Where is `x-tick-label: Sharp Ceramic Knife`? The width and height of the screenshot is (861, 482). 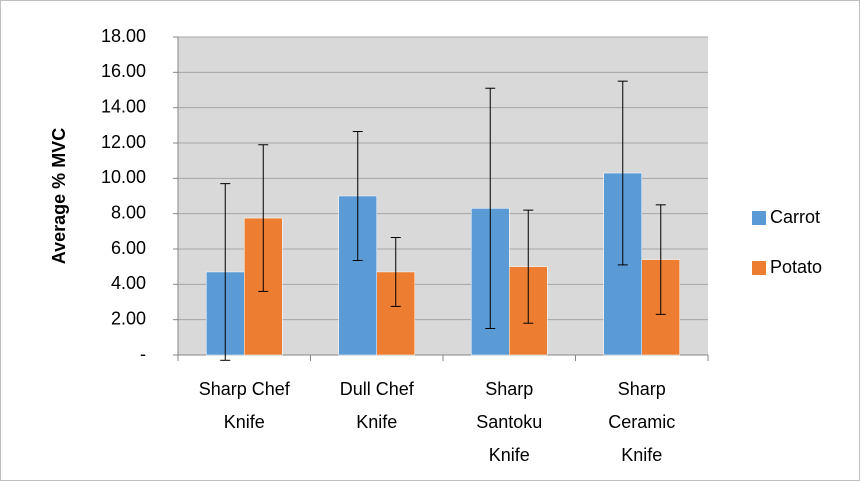
x-tick-label: Sharp Ceramic Knife is located at coordinates (641, 422).